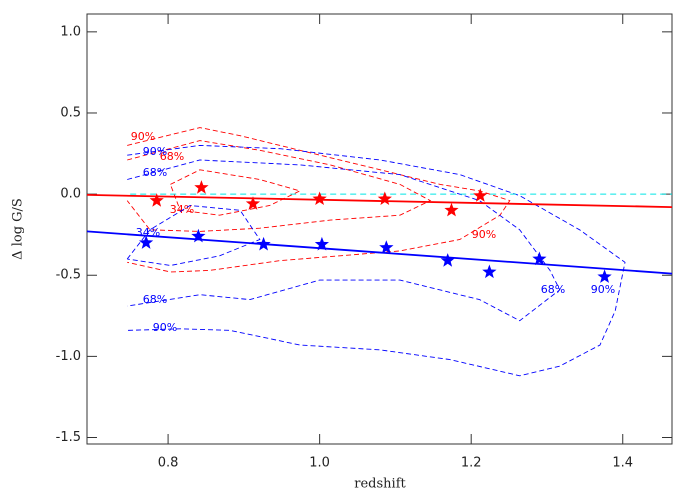 The image size is (700, 500). Describe the element at coordinates (18, 229) in the screenshot. I see `y-axis-label: Δ log G/S` at that location.